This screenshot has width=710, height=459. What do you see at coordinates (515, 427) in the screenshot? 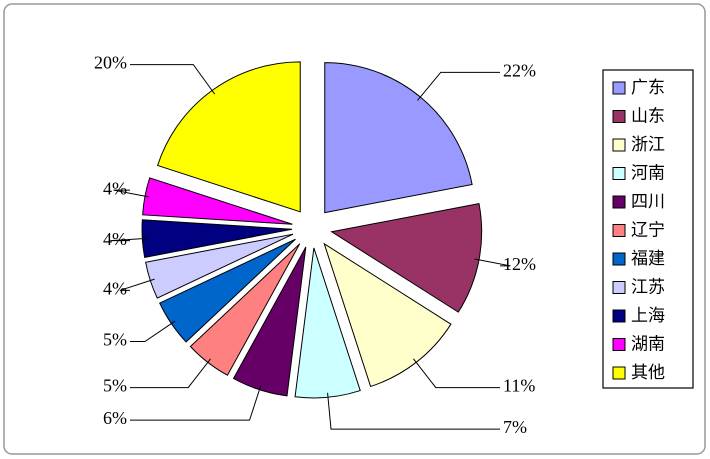
I see `data-label: 7%` at bounding box center [515, 427].